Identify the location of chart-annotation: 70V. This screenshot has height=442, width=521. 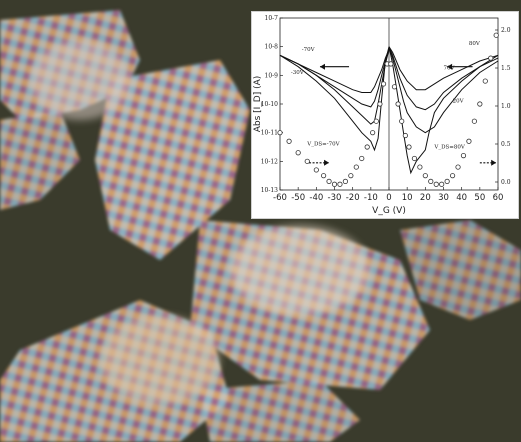
(450, 69).